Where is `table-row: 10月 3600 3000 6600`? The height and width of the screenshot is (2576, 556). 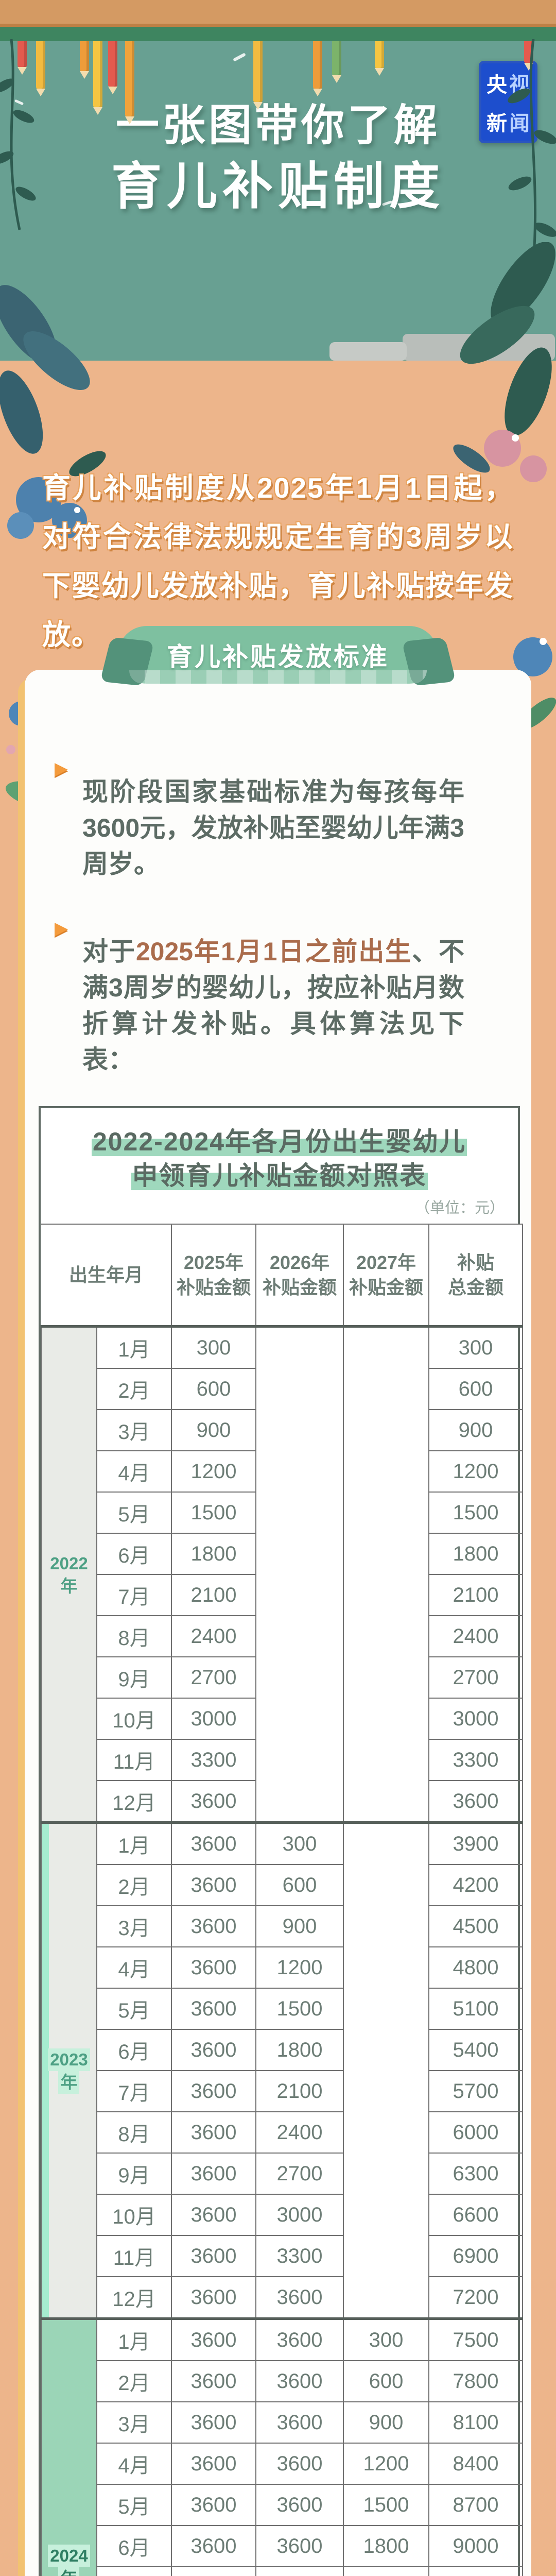 table-row: 10月 3600 3000 6600 is located at coordinates (282, 2215).